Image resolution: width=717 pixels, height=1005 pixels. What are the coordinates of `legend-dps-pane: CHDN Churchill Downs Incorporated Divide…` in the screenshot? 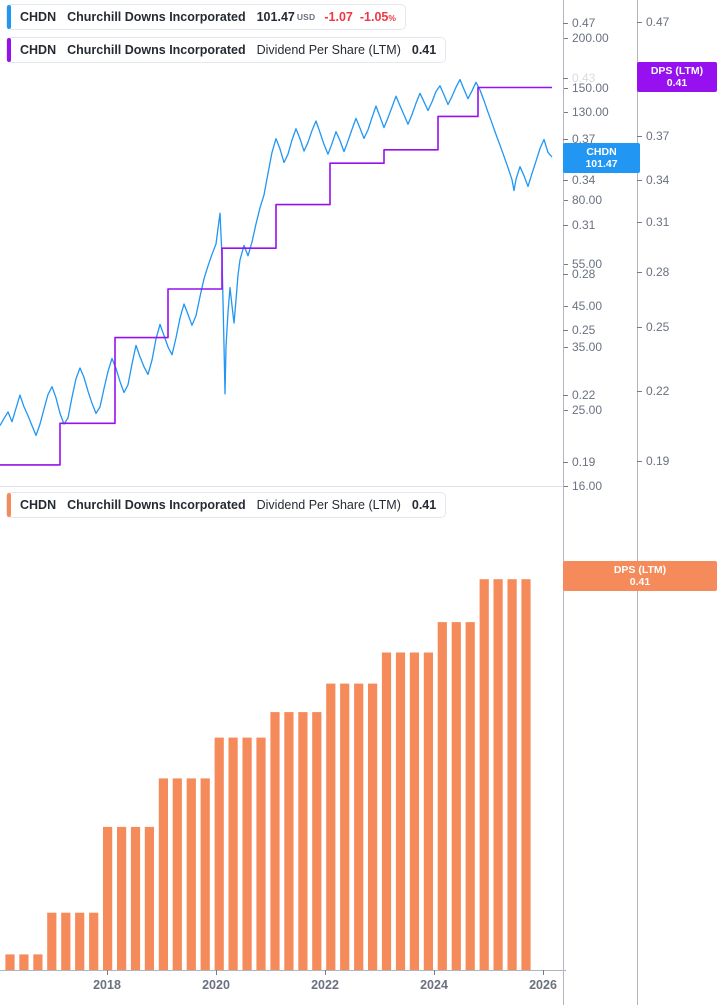 It's located at (226, 505).